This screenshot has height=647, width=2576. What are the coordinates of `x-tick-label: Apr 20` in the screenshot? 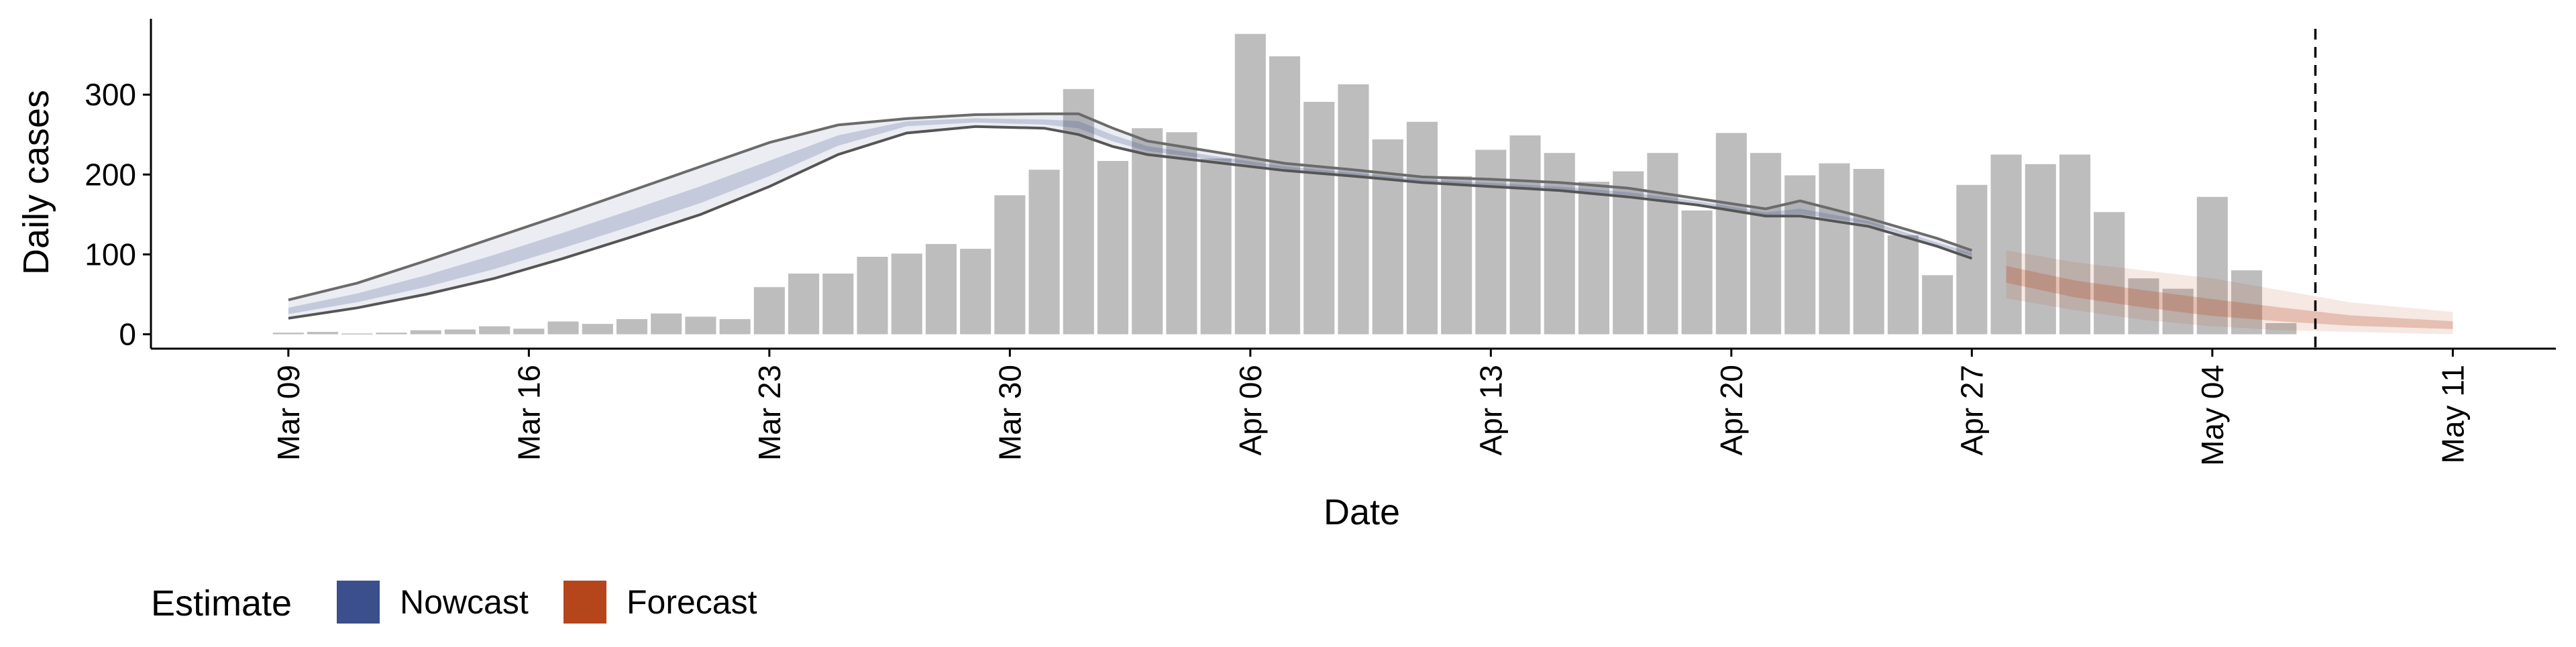 It's located at (1731, 411).